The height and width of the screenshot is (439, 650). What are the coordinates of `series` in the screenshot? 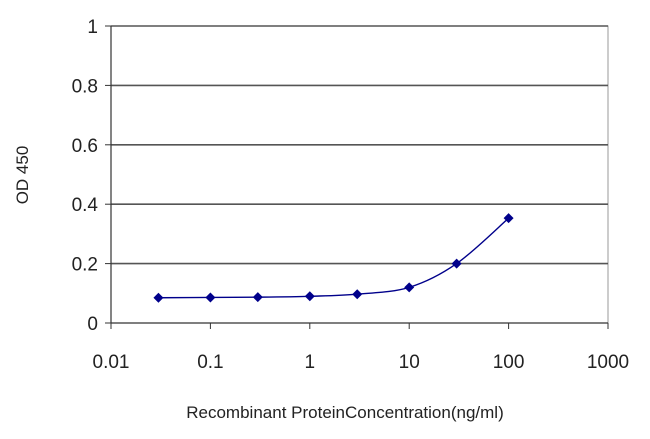 It's located at (333, 258).